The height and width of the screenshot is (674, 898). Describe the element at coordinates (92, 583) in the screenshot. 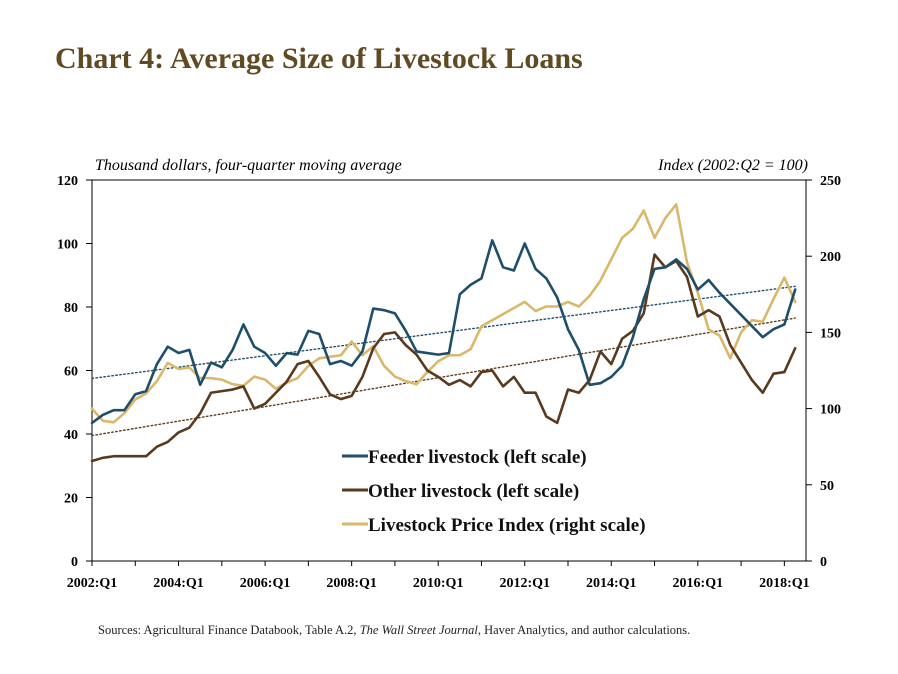

I see `x-tick-label: 2002:Q1` at that location.